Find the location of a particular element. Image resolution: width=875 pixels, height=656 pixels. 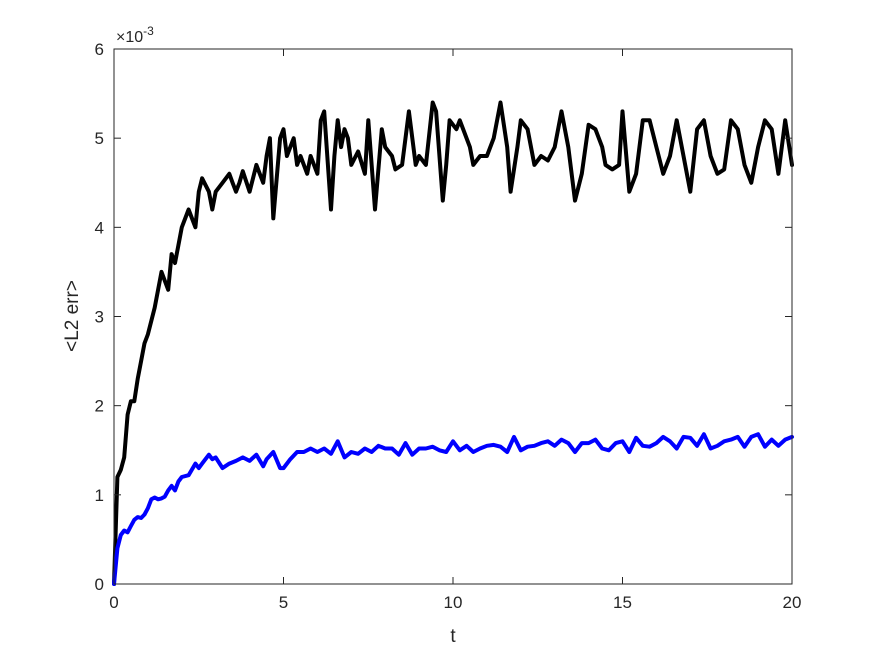

y-tick-label: 3 is located at coordinates (99, 317).